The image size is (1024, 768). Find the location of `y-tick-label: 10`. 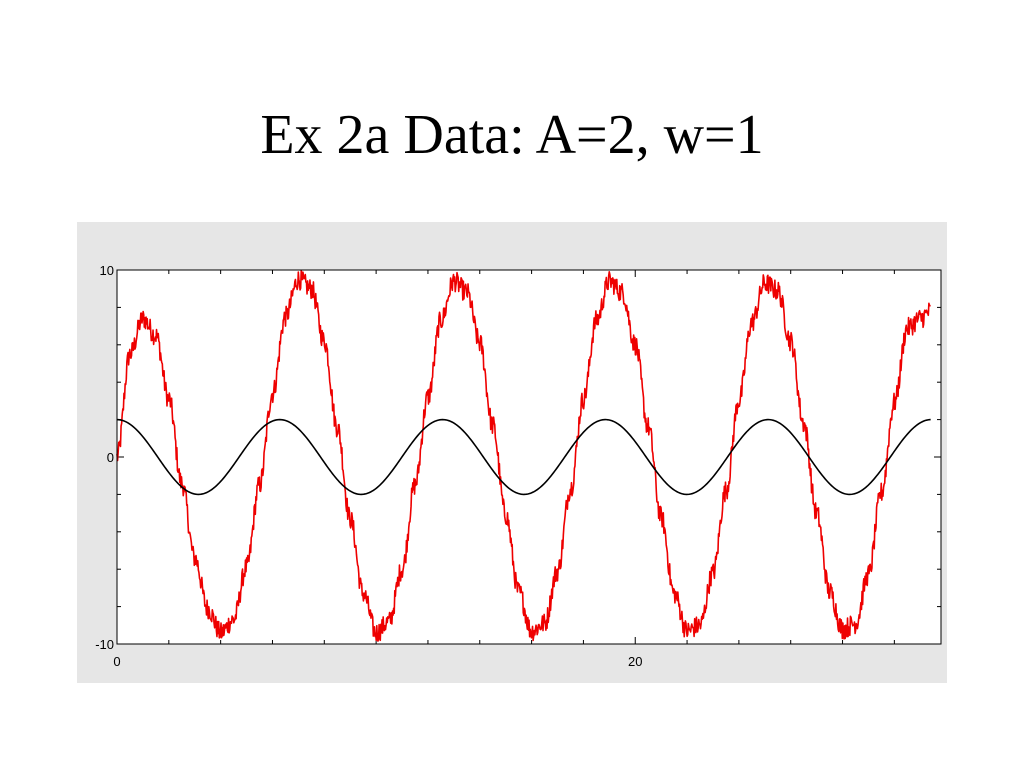

y-tick-label: 10 is located at coordinates (107, 270).